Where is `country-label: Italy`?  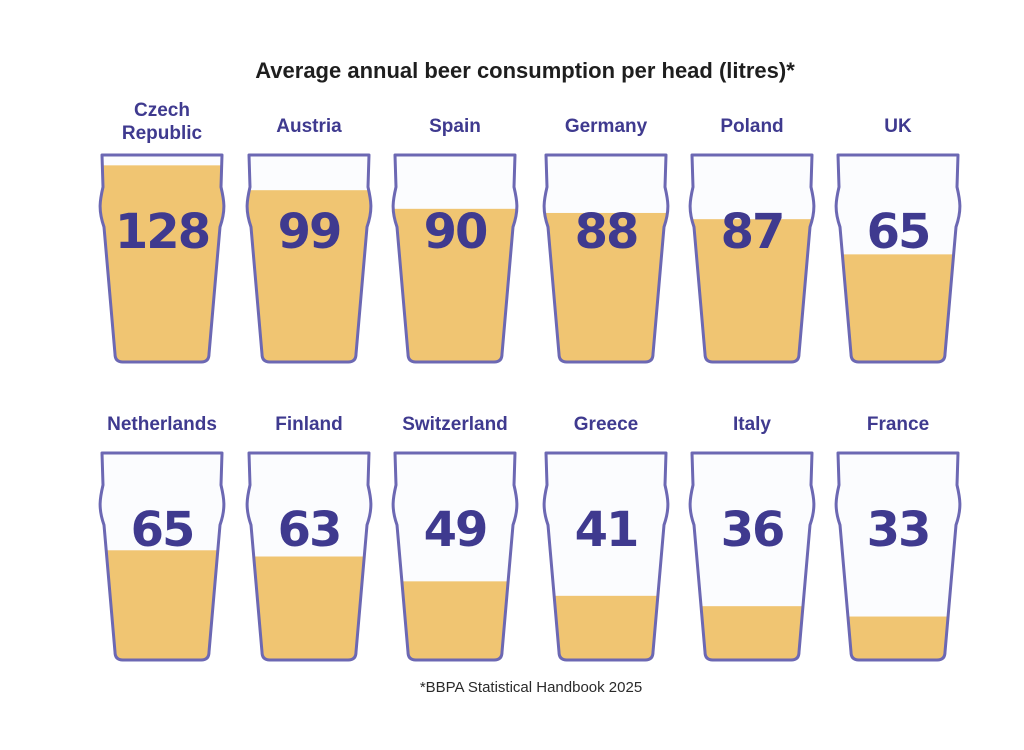
country-label: Italy is located at coordinates (752, 424).